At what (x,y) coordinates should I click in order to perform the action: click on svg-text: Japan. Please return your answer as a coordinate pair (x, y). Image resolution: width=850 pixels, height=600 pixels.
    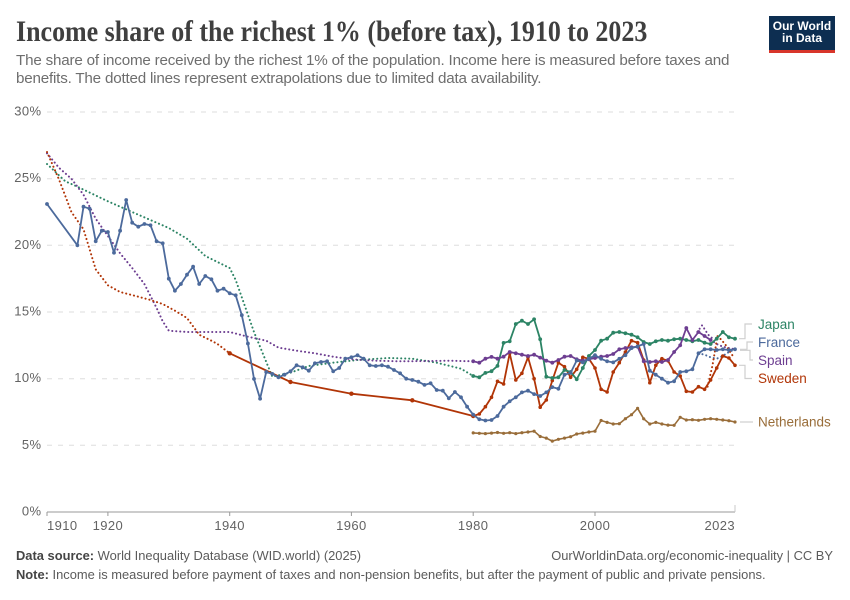
    Looking at the image, I should click on (776, 324).